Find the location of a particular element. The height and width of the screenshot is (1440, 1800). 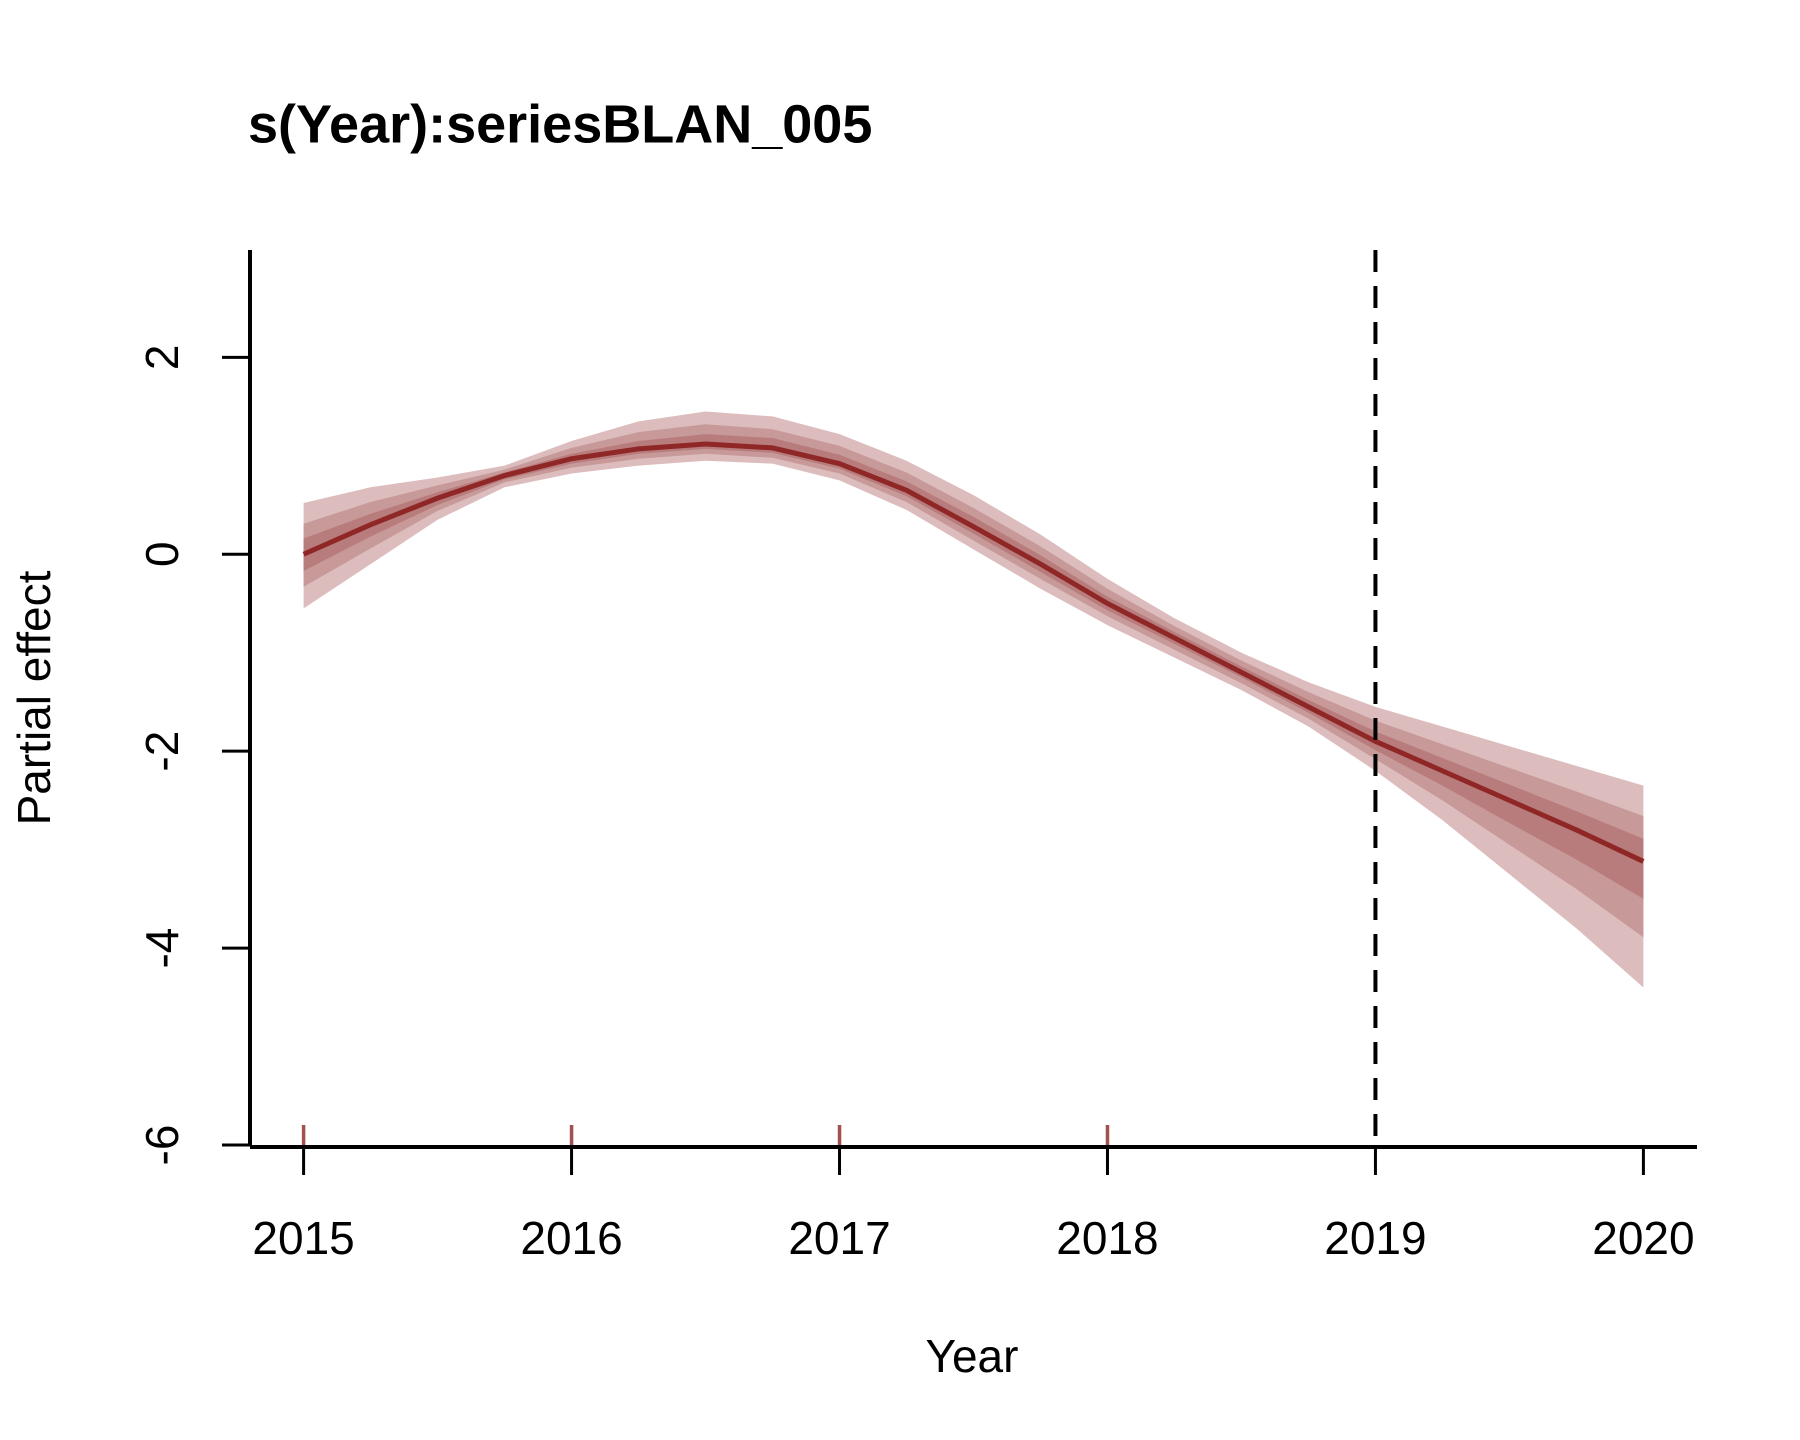

chart-title: s(Year):seriesBLAN_005 is located at coordinates (560, 124).